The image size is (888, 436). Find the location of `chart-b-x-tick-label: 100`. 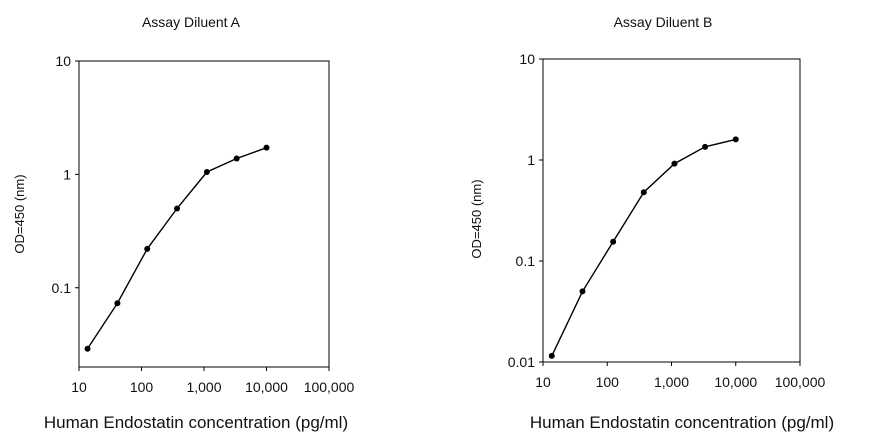

chart-b-x-tick-label: 100 is located at coordinates (608, 382).